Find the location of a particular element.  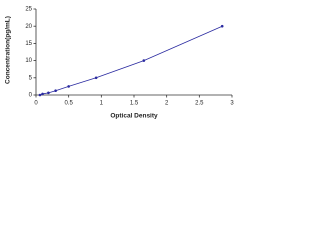

x-tick-label: 0.5 is located at coordinates (68, 104).